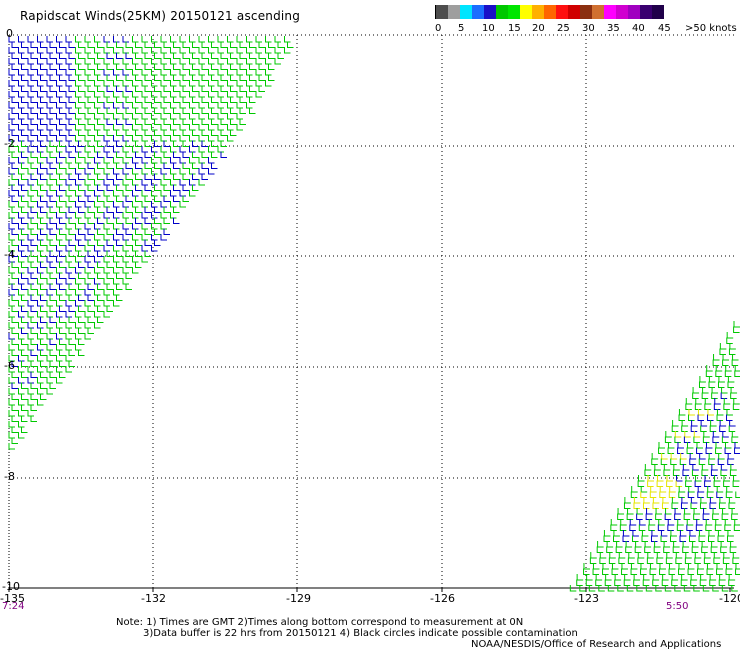  I want to click on legend-labels: 0 5 10 15 20 25 30 35 40 45 >50 knots, so click(586, 30).